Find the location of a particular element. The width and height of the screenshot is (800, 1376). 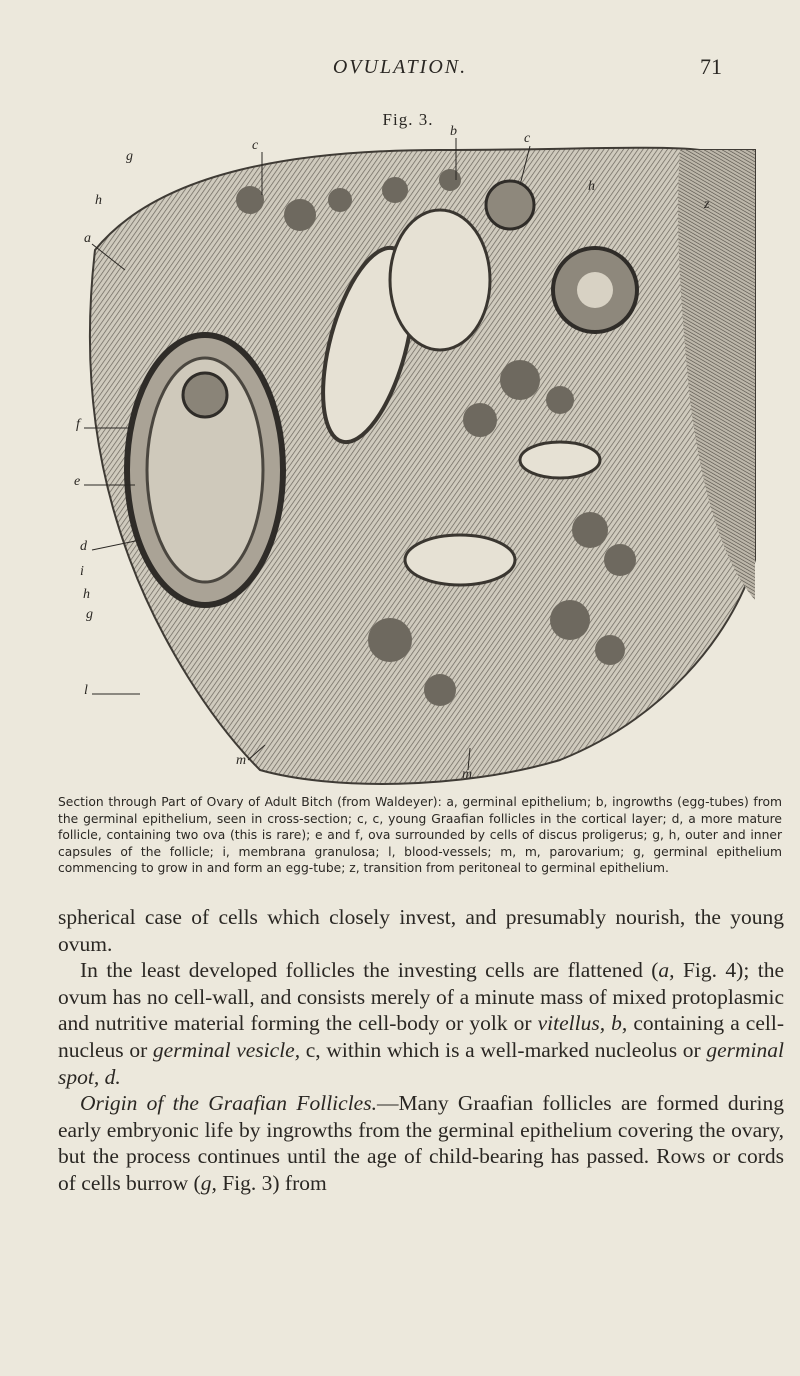

figure-letter: f is located at coordinates (79, 424).